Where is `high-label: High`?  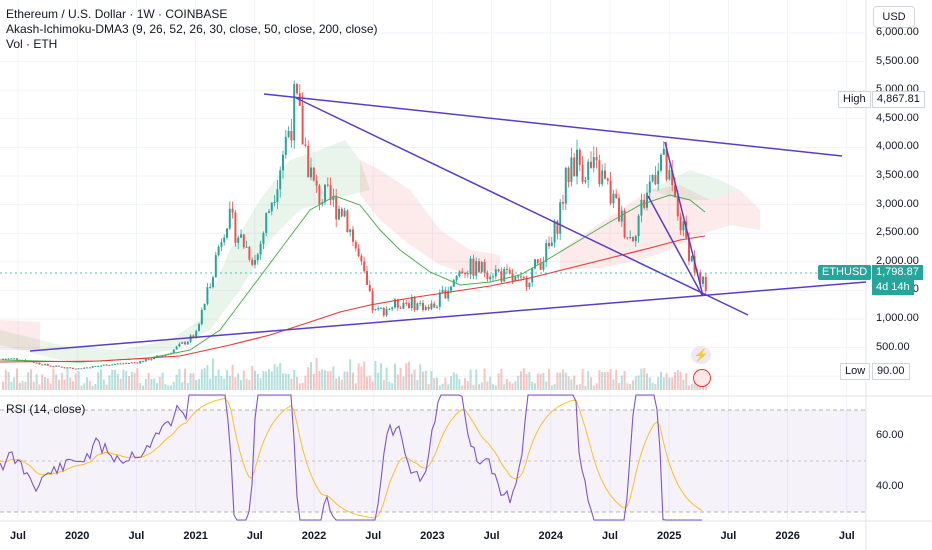 high-label: High is located at coordinates (854, 99).